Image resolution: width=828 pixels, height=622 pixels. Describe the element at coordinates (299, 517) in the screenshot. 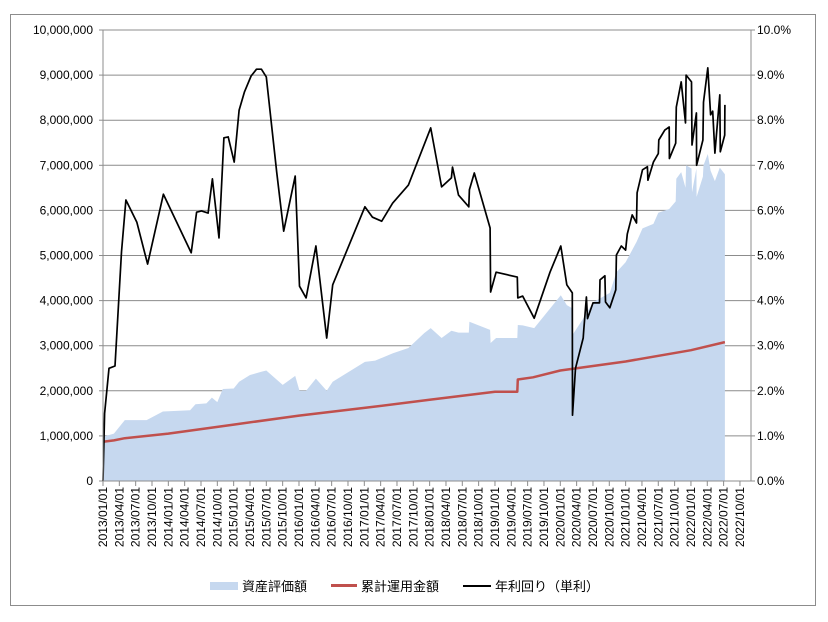

I see `x-tick-label: 2016/01/01` at that location.